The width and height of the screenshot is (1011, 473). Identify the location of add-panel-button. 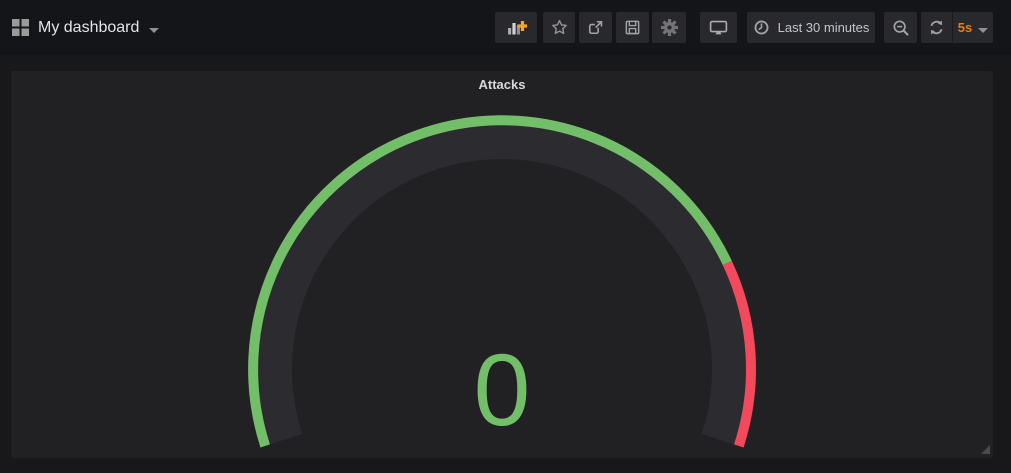
(516, 27).